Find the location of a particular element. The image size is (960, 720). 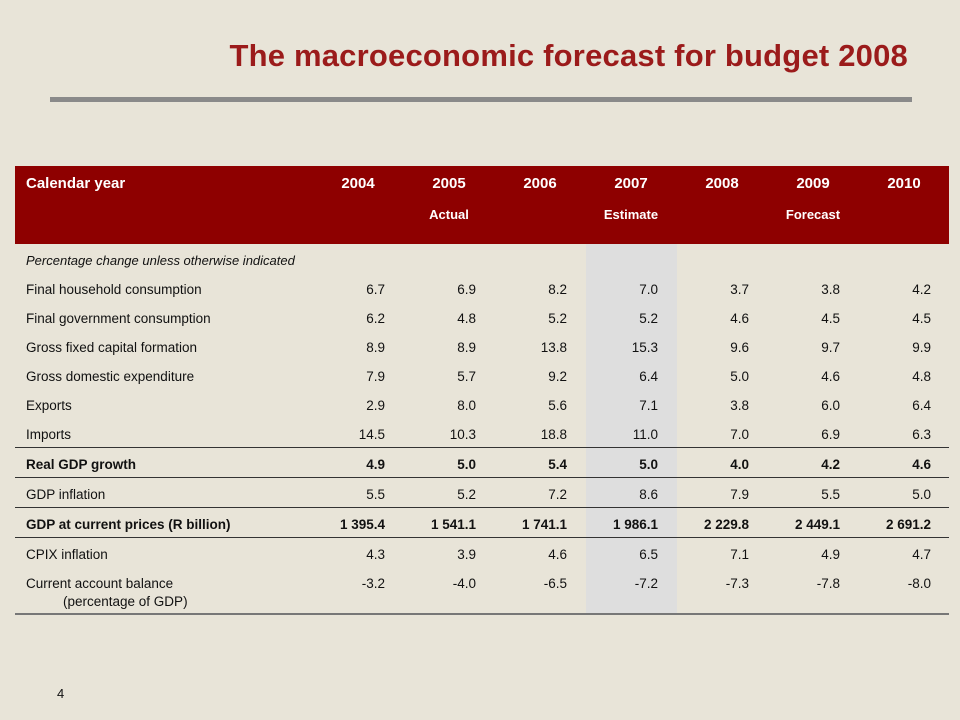

cell-2007: 7.1 is located at coordinates (648, 405).